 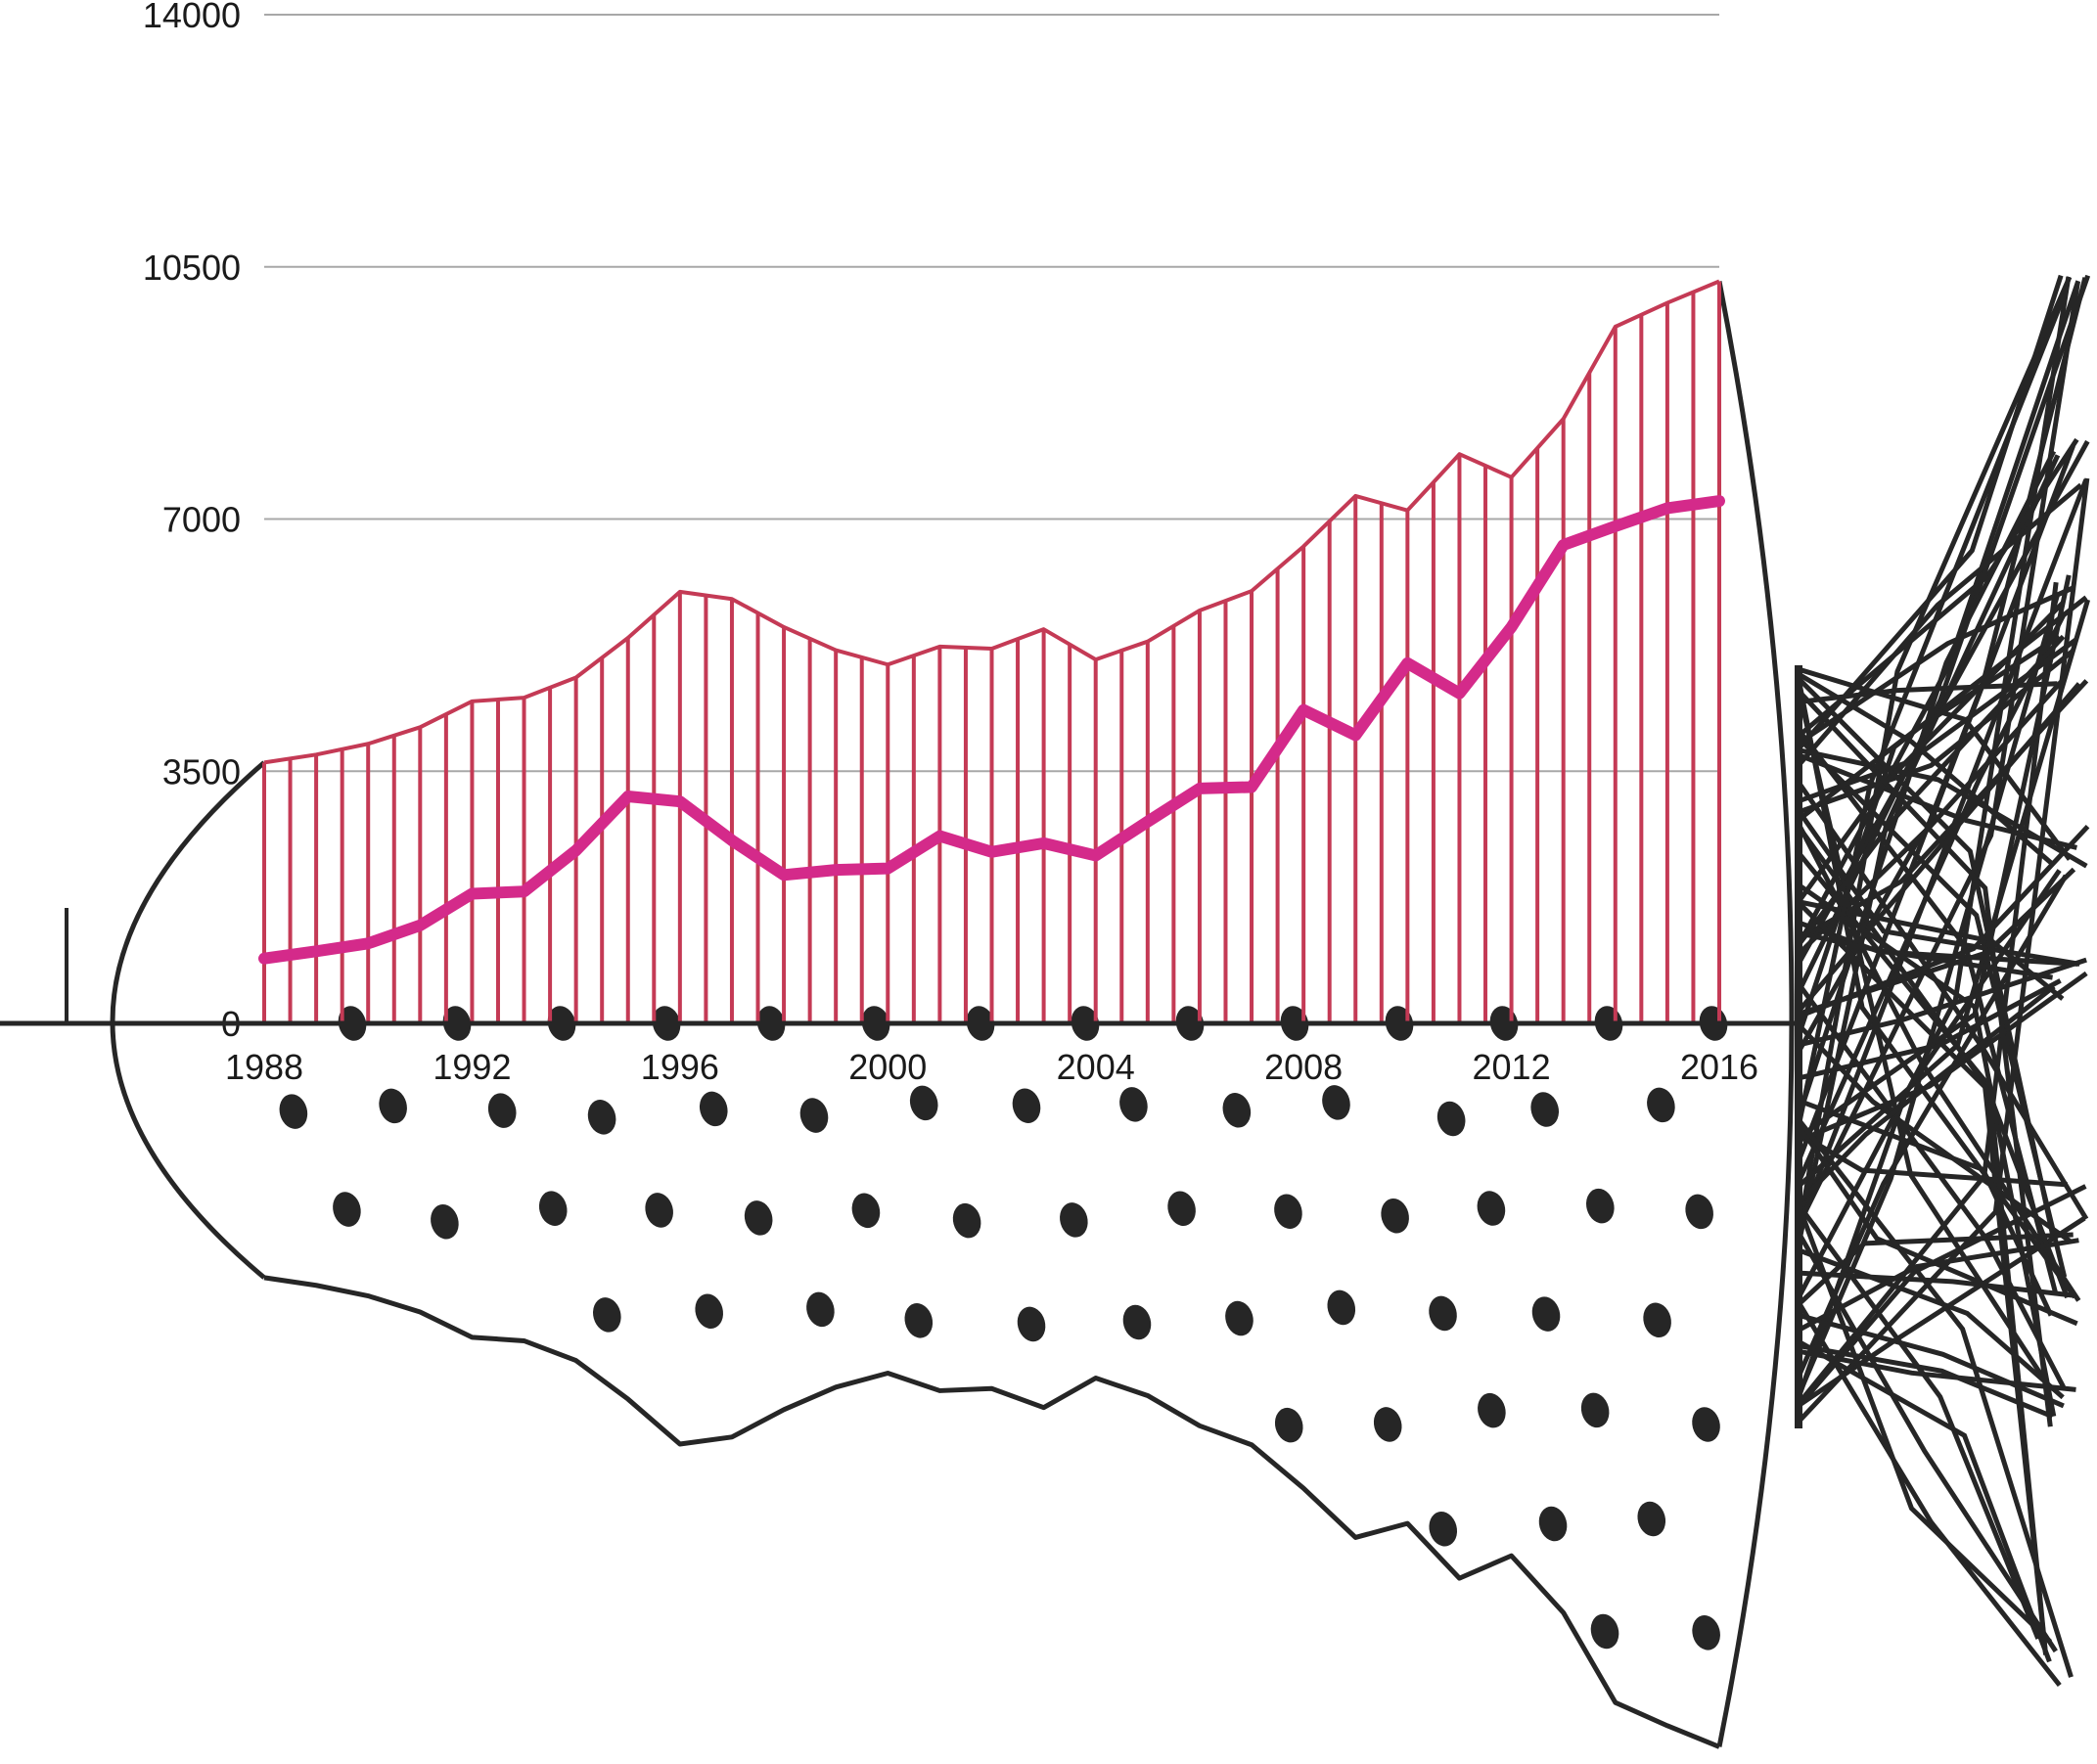 I want to click on right-scribble-ornament, so click(x=1943, y=981).